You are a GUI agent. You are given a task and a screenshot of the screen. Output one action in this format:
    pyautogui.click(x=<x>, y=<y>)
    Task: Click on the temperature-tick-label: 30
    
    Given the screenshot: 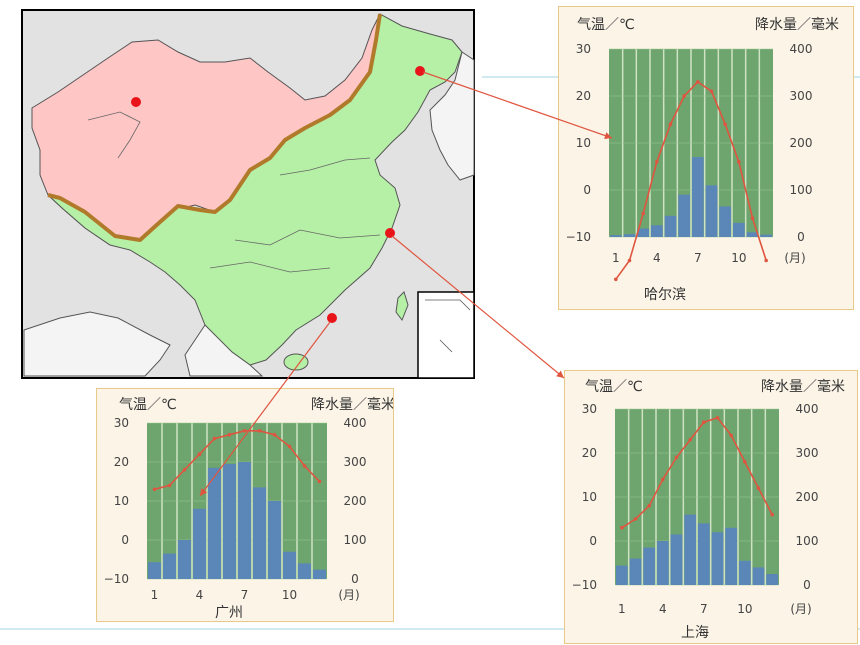 What is the action you would take?
    pyautogui.click(x=121, y=423)
    